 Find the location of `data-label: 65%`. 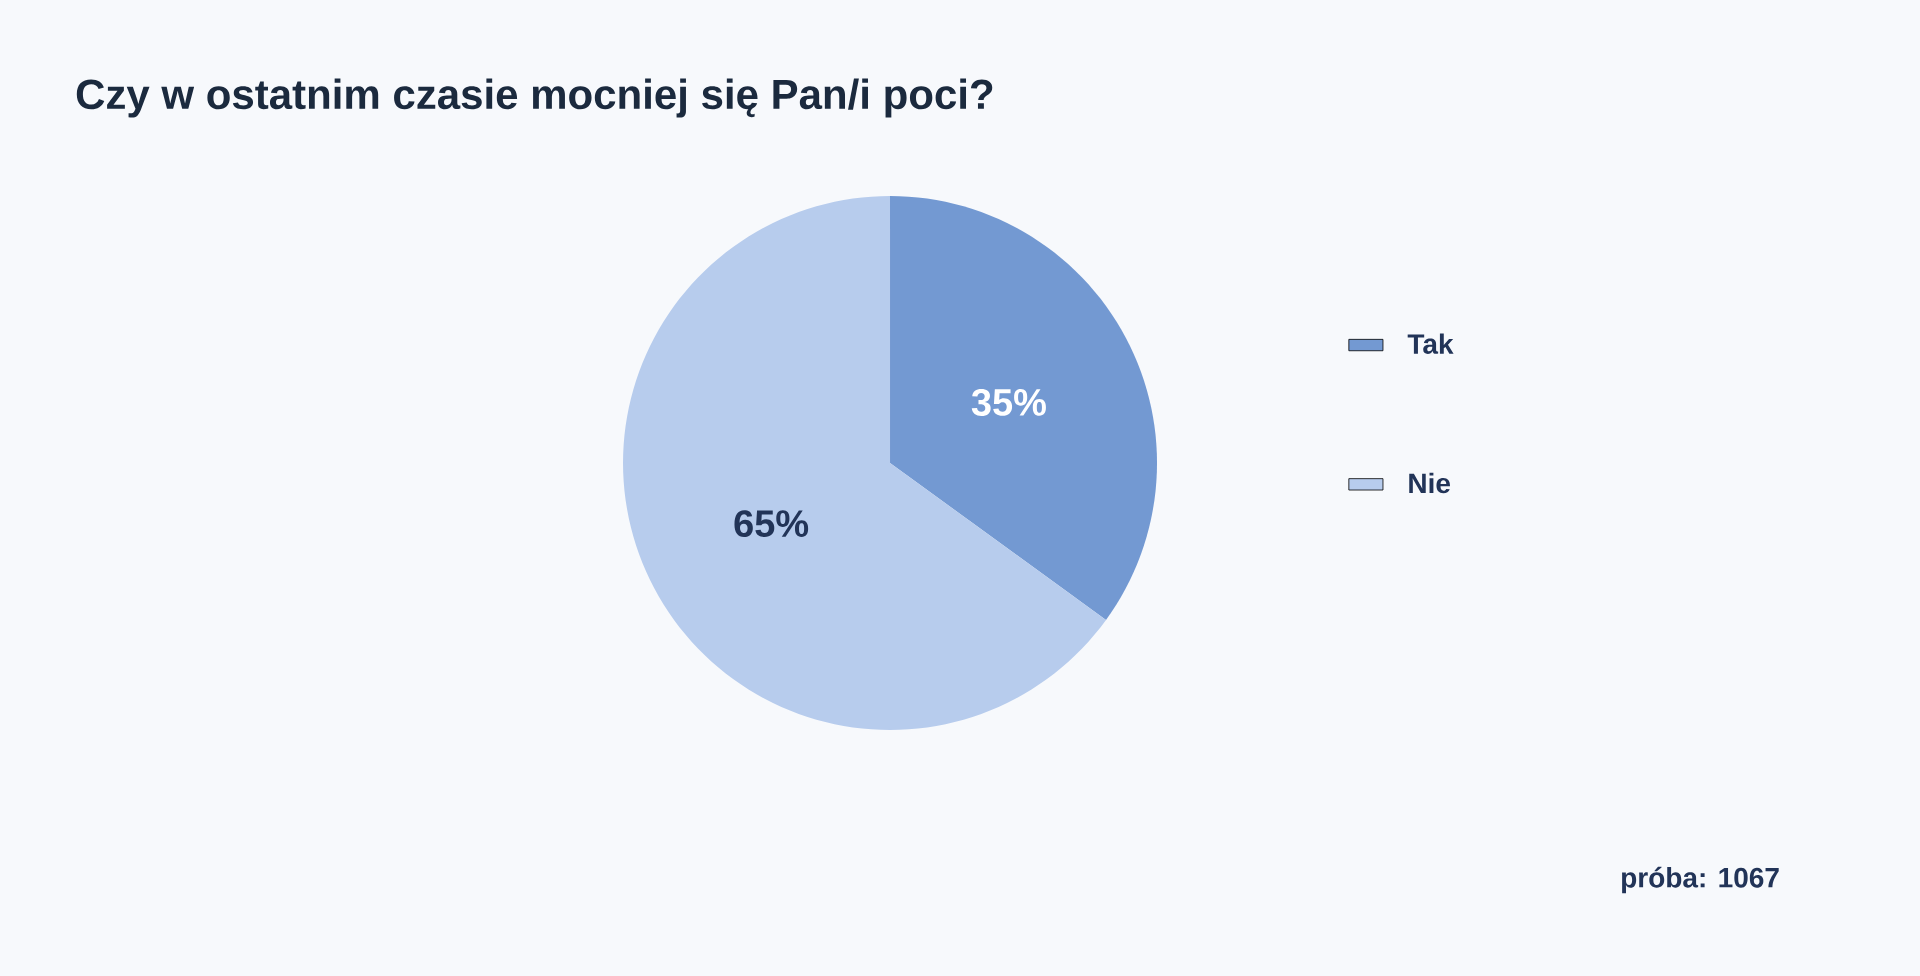

data-label: 65% is located at coordinates (771, 524).